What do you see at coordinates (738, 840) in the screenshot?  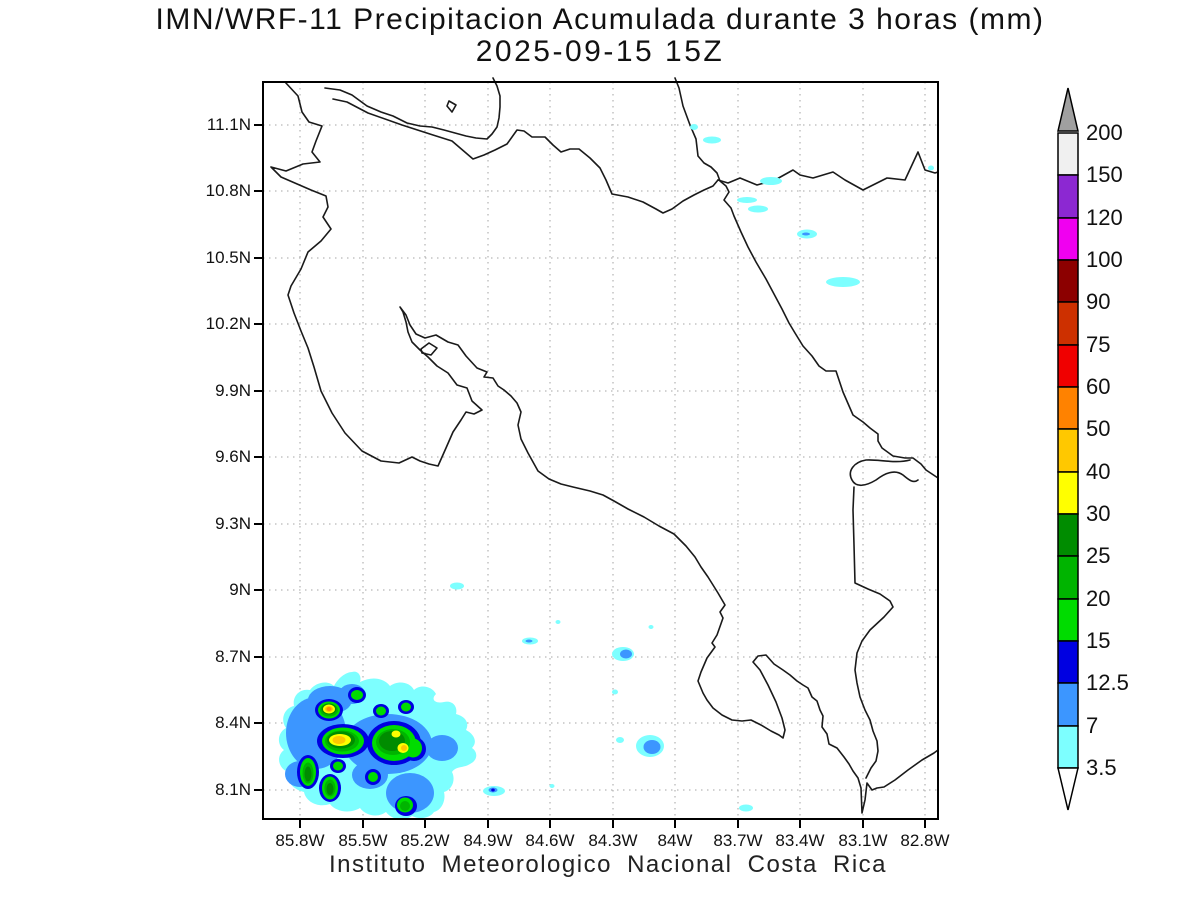 I see `lon-tick-label: 83.7W` at bounding box center [738, 840].